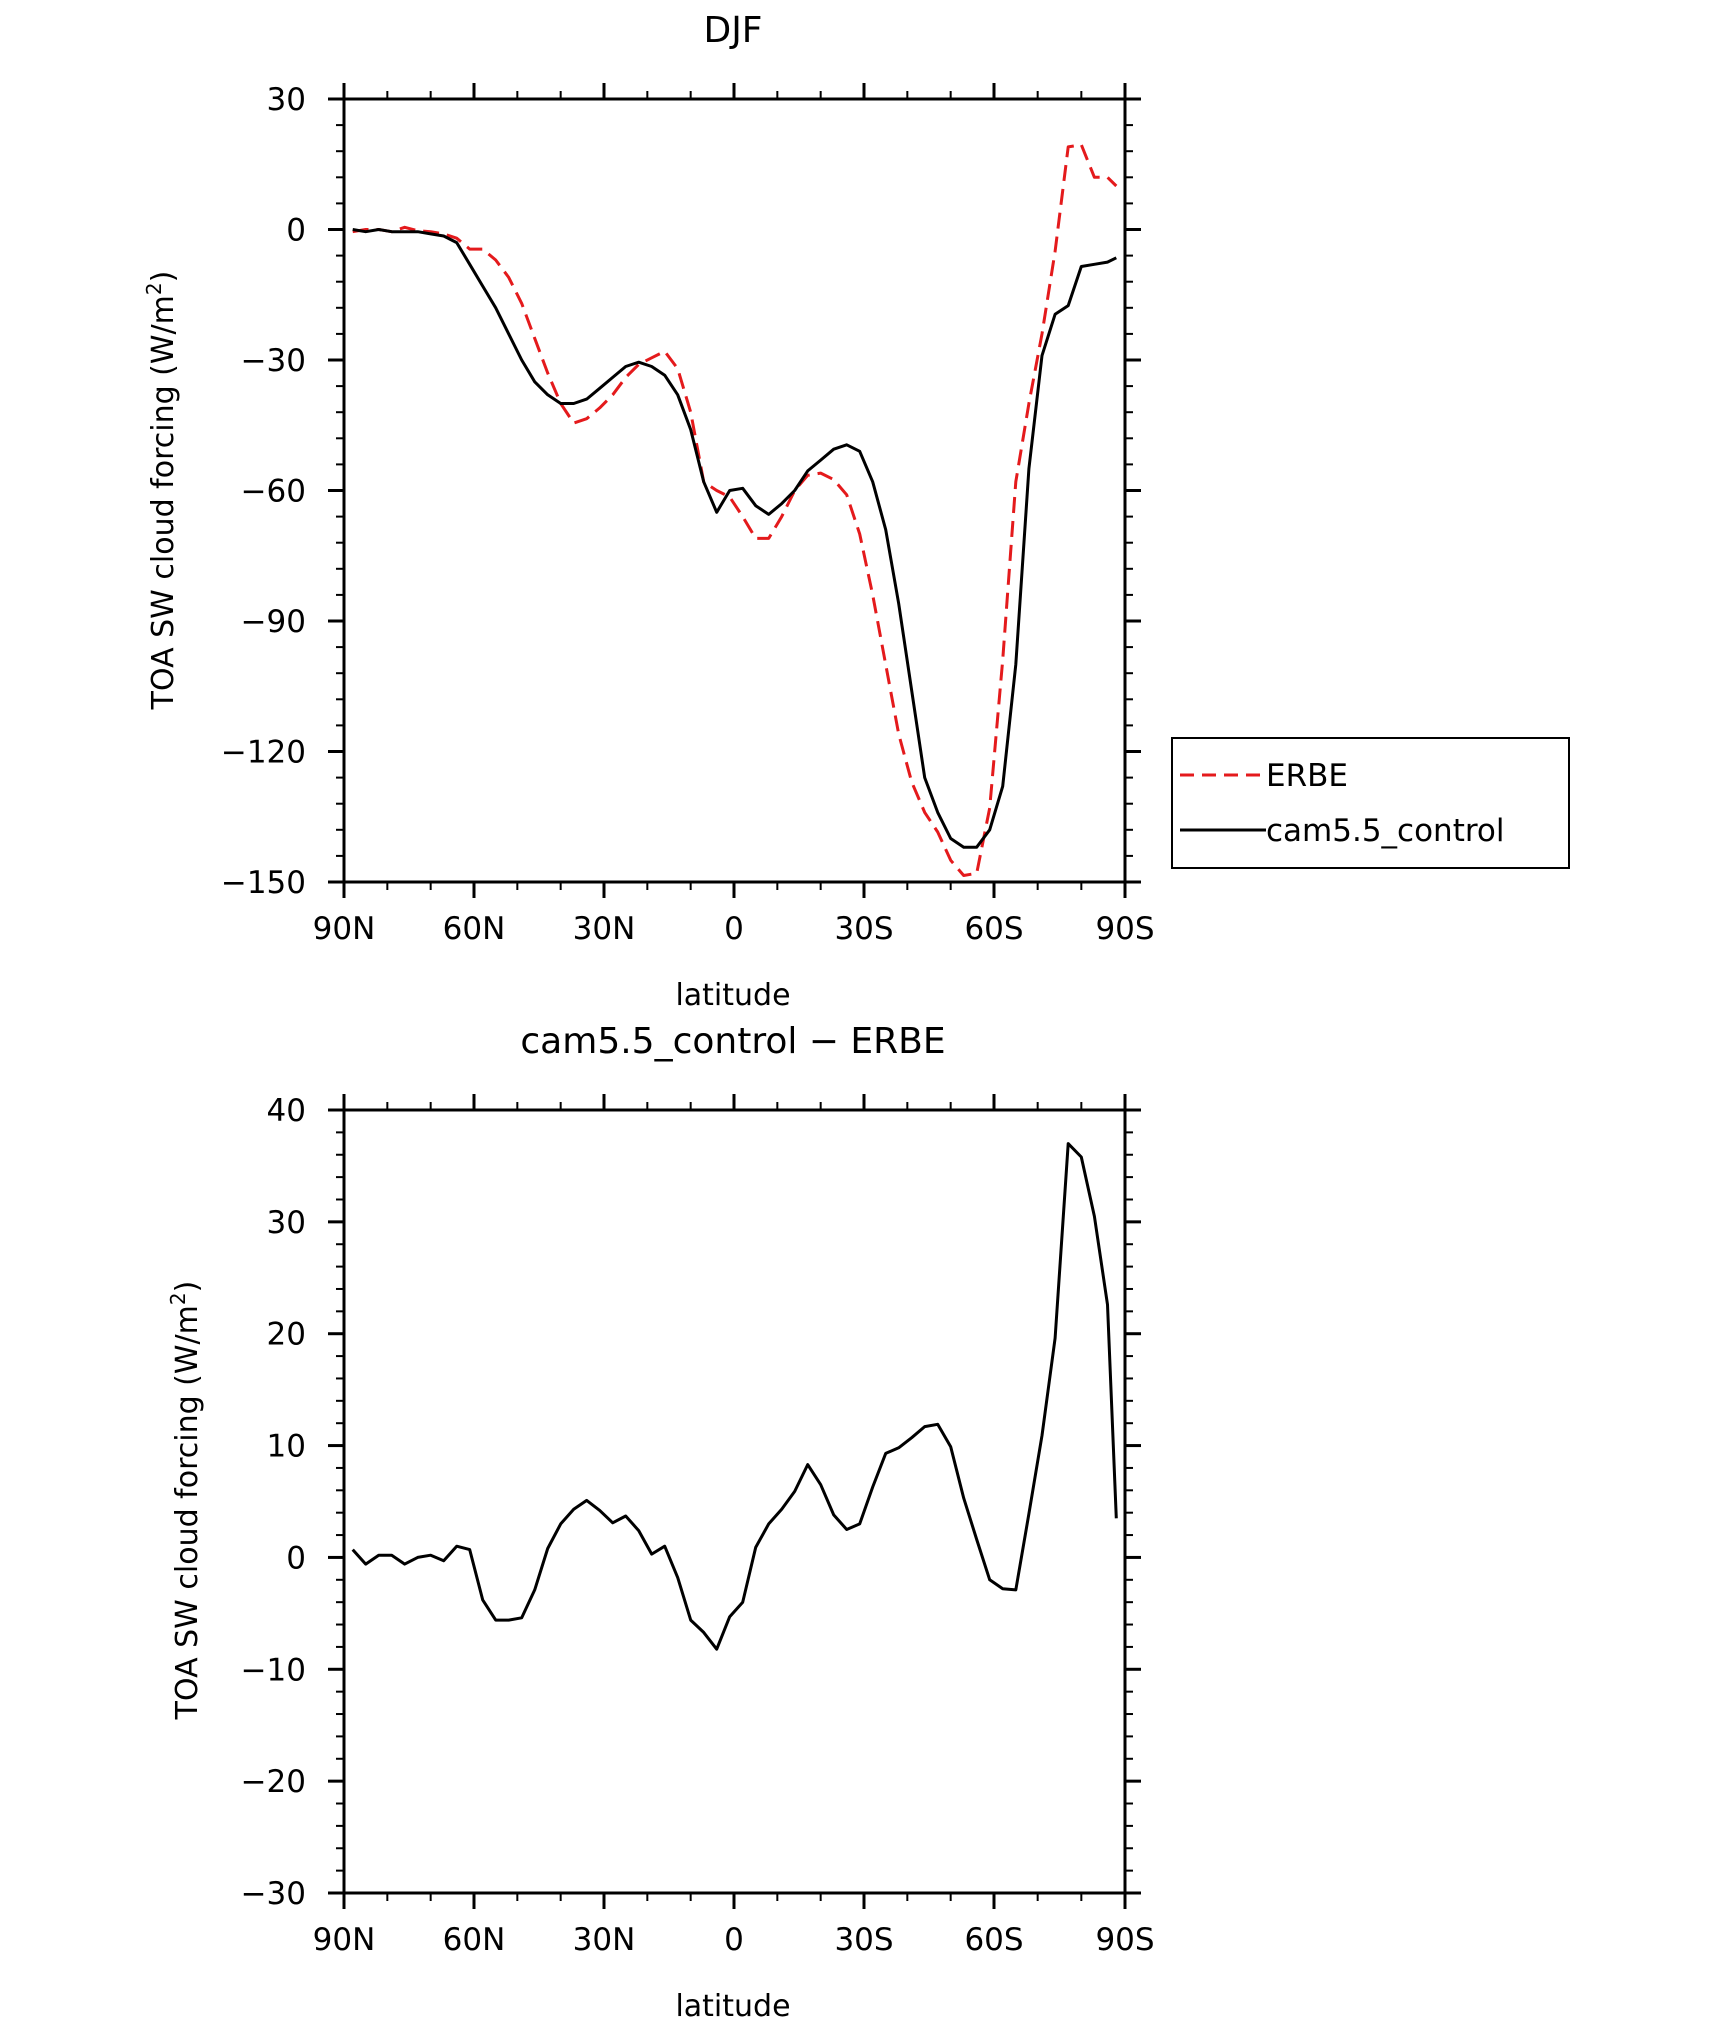 This screenshot has height=2021, width=1710. I want to click on top-y-axis-label-close: ), so click(163, 277).